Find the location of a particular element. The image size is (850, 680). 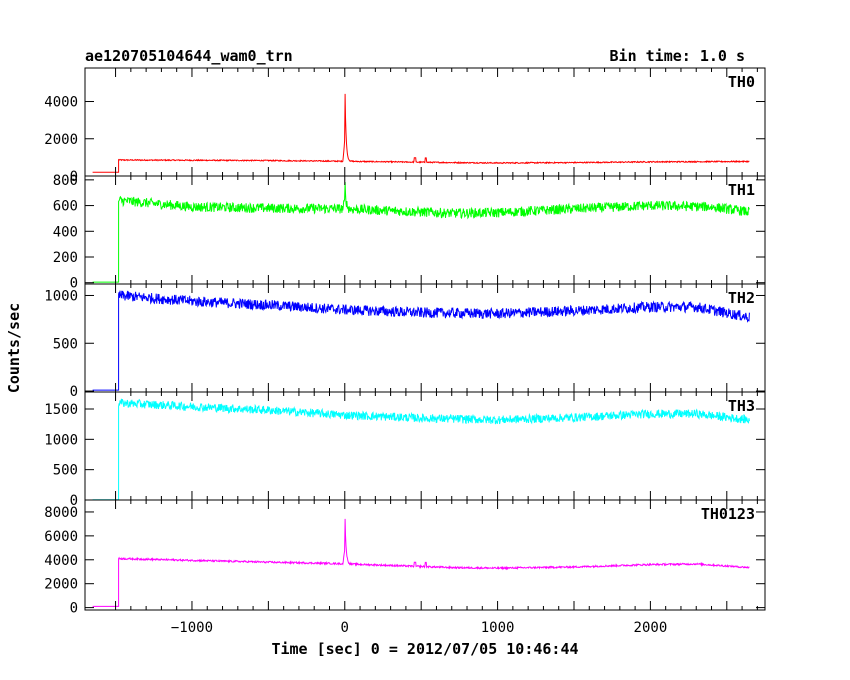

panel-th1-frame is located at coordinates (425, 230).